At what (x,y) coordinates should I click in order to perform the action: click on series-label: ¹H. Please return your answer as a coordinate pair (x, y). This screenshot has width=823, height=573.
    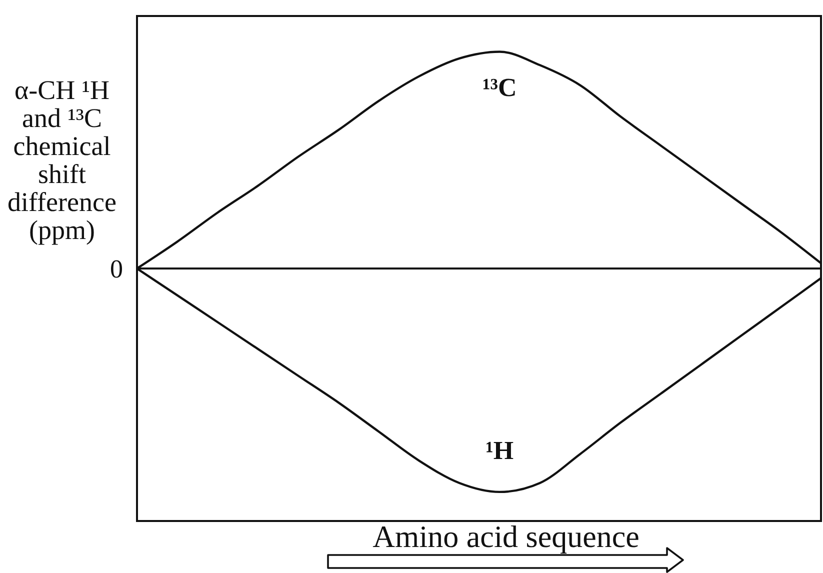
    Looking at the image, I should click on (500, 450).